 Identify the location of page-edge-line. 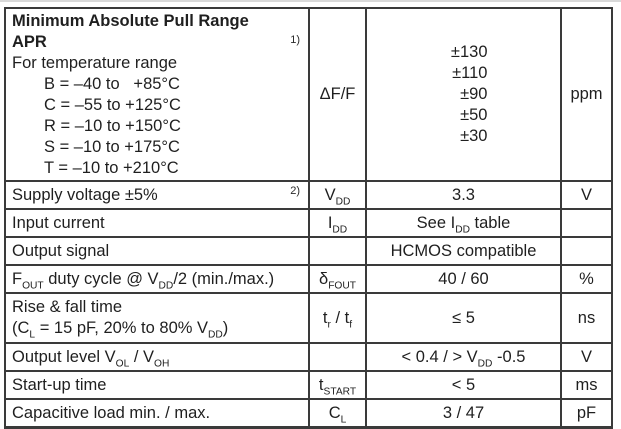
(310, 1).